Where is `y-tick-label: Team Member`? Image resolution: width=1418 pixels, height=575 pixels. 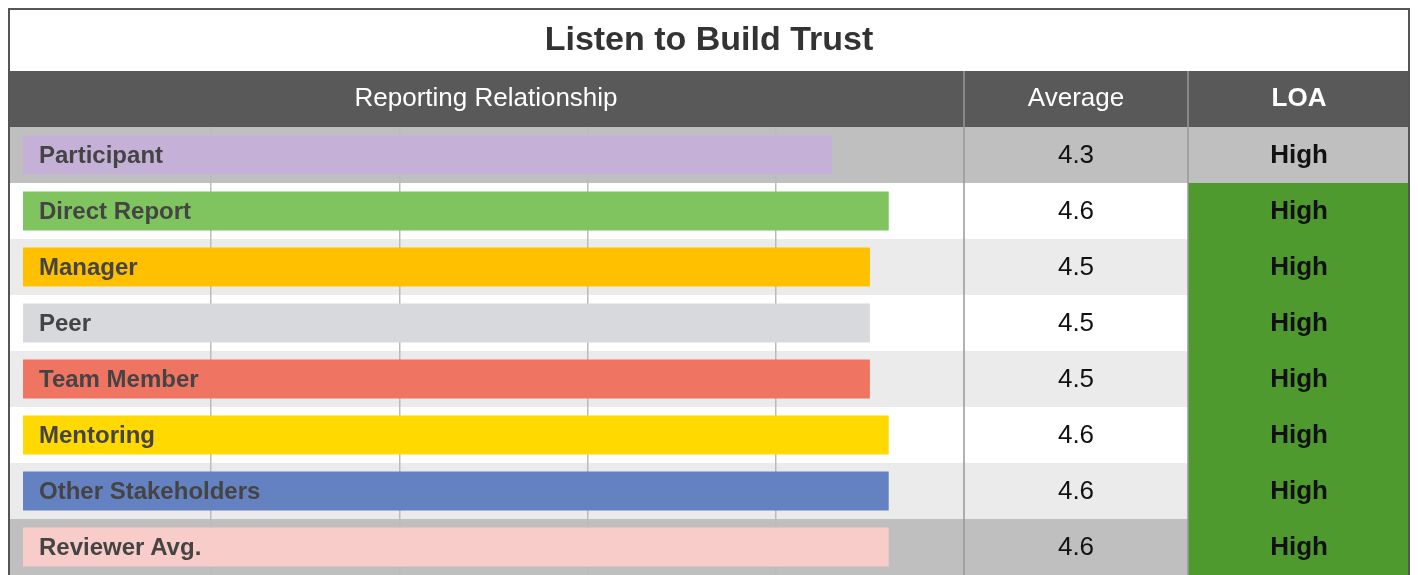
y-tick-label: Team Member is located at coordinates (119, 378).